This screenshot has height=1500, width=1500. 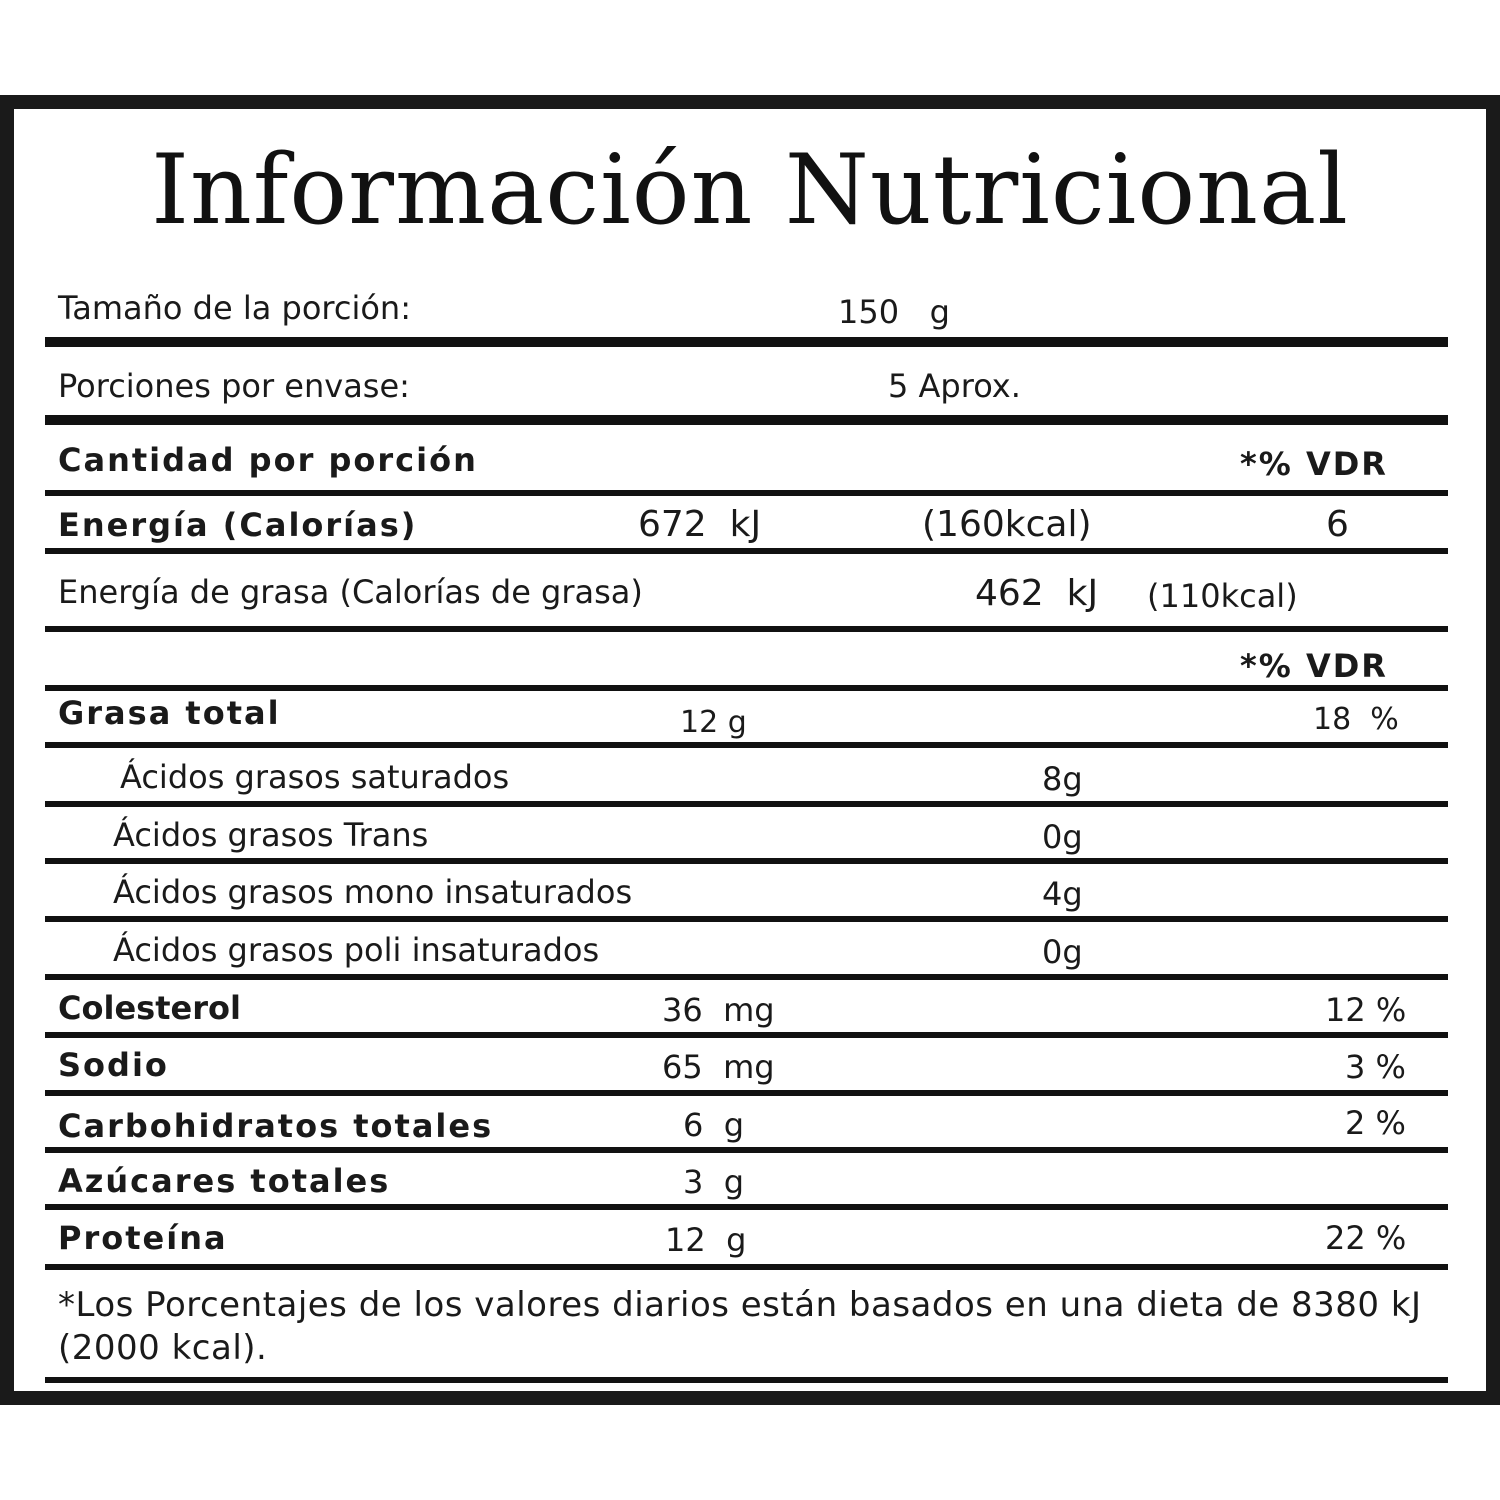 What do you see at coordinates (1375, 1067) in the screenshot?
I see `sodium-vdr: 3 %` at bounding box center [1375, 1067].